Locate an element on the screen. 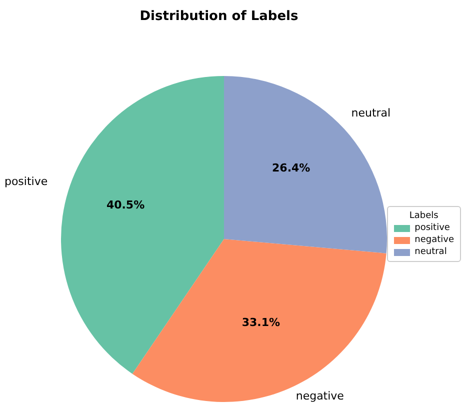  legend-label: positive is located at coordinates (432, 228).